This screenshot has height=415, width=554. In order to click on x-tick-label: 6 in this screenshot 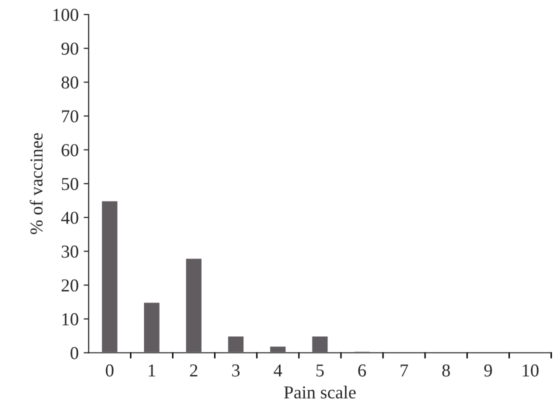, I will do `click(362, 370)`.